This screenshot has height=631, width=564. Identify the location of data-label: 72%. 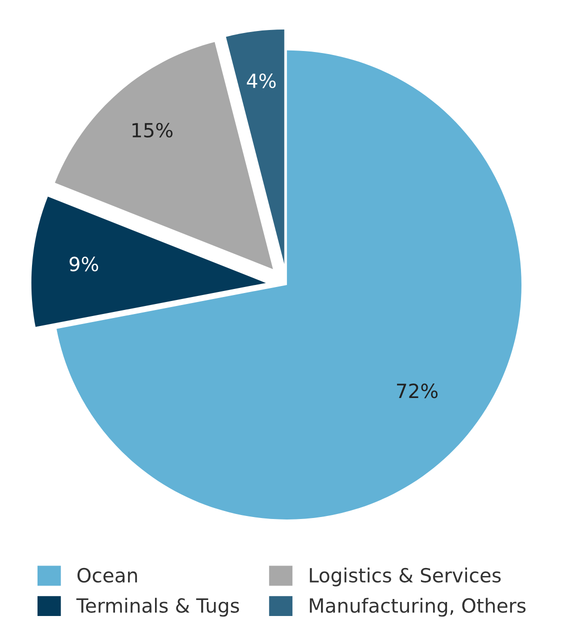
(417, 391).